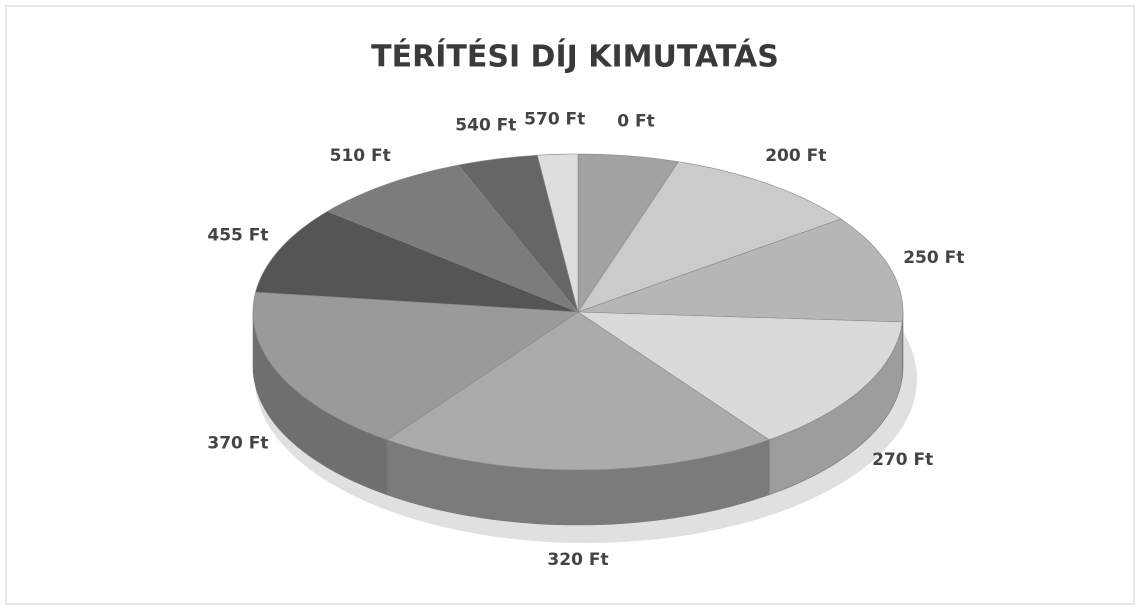 The image size is (1142, 612). Describe the element at coordinates (485, 125) in the screenshot. I see `data-label: 540 Ft` at that location.